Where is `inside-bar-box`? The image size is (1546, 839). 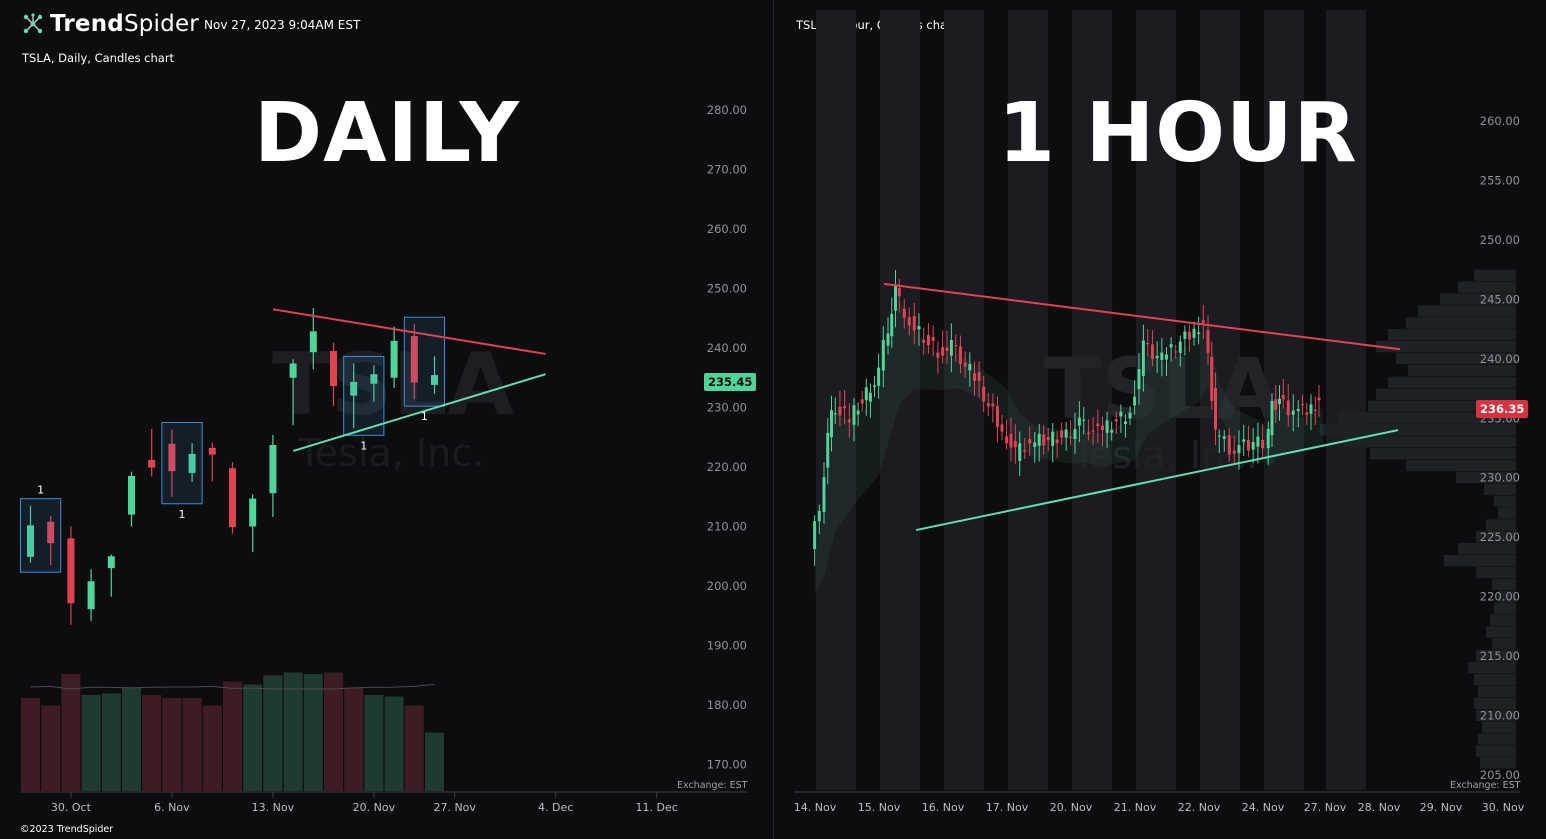 inside-bar-box is located at coordinates (41, 535).